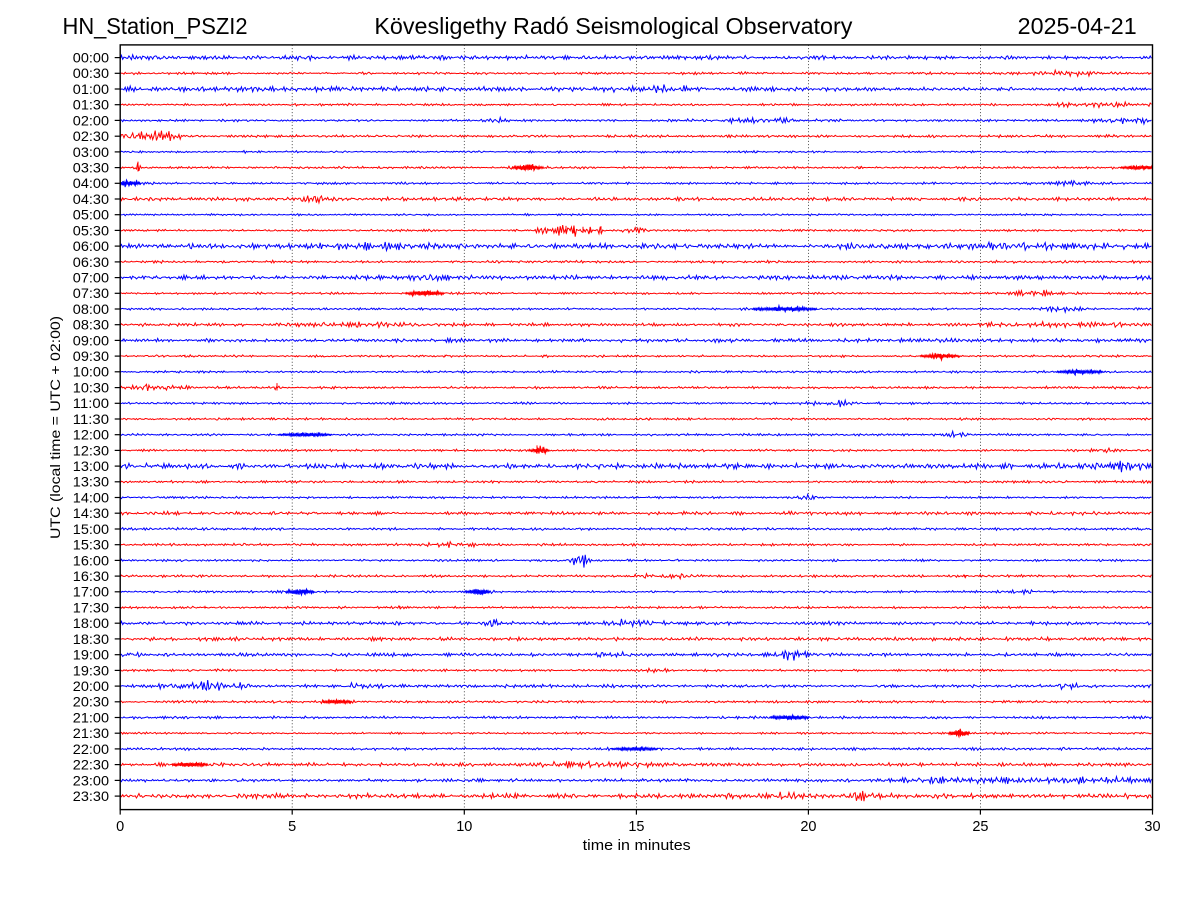 The image size is (1200, 900). I want to click on svg-text: 11:30, so click(91, 419).